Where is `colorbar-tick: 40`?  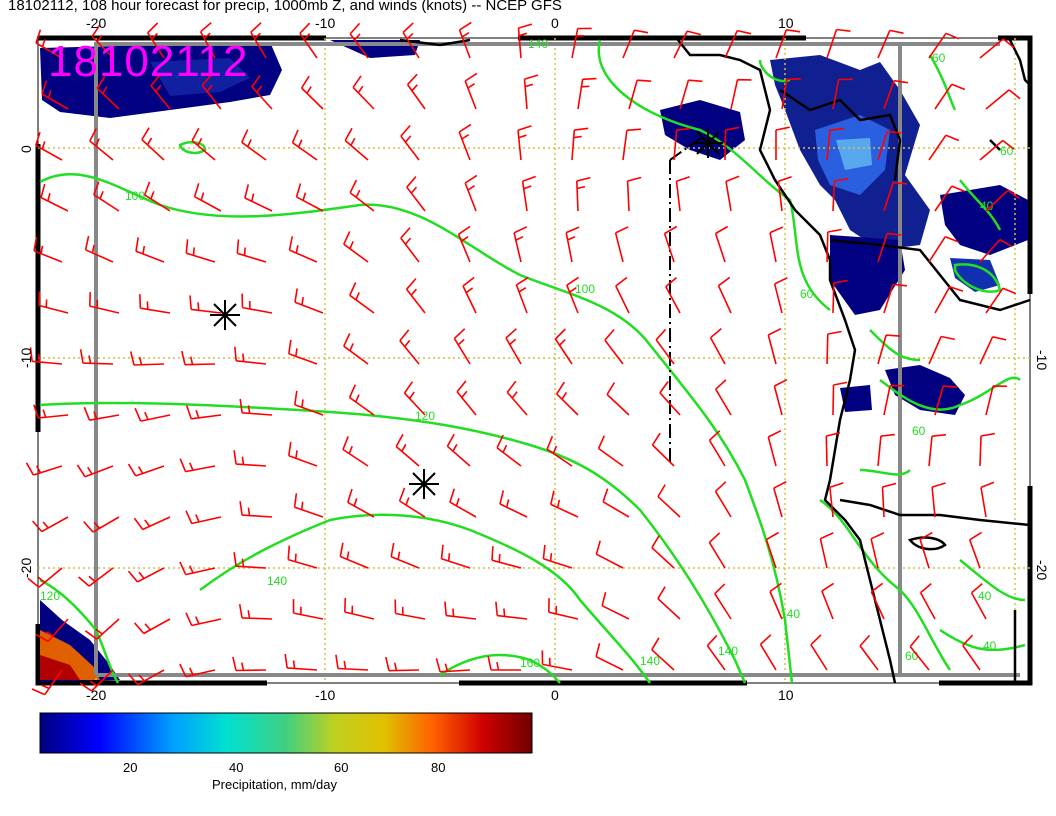 colorbar-tick: 40 is located at coordinates (236, 767).